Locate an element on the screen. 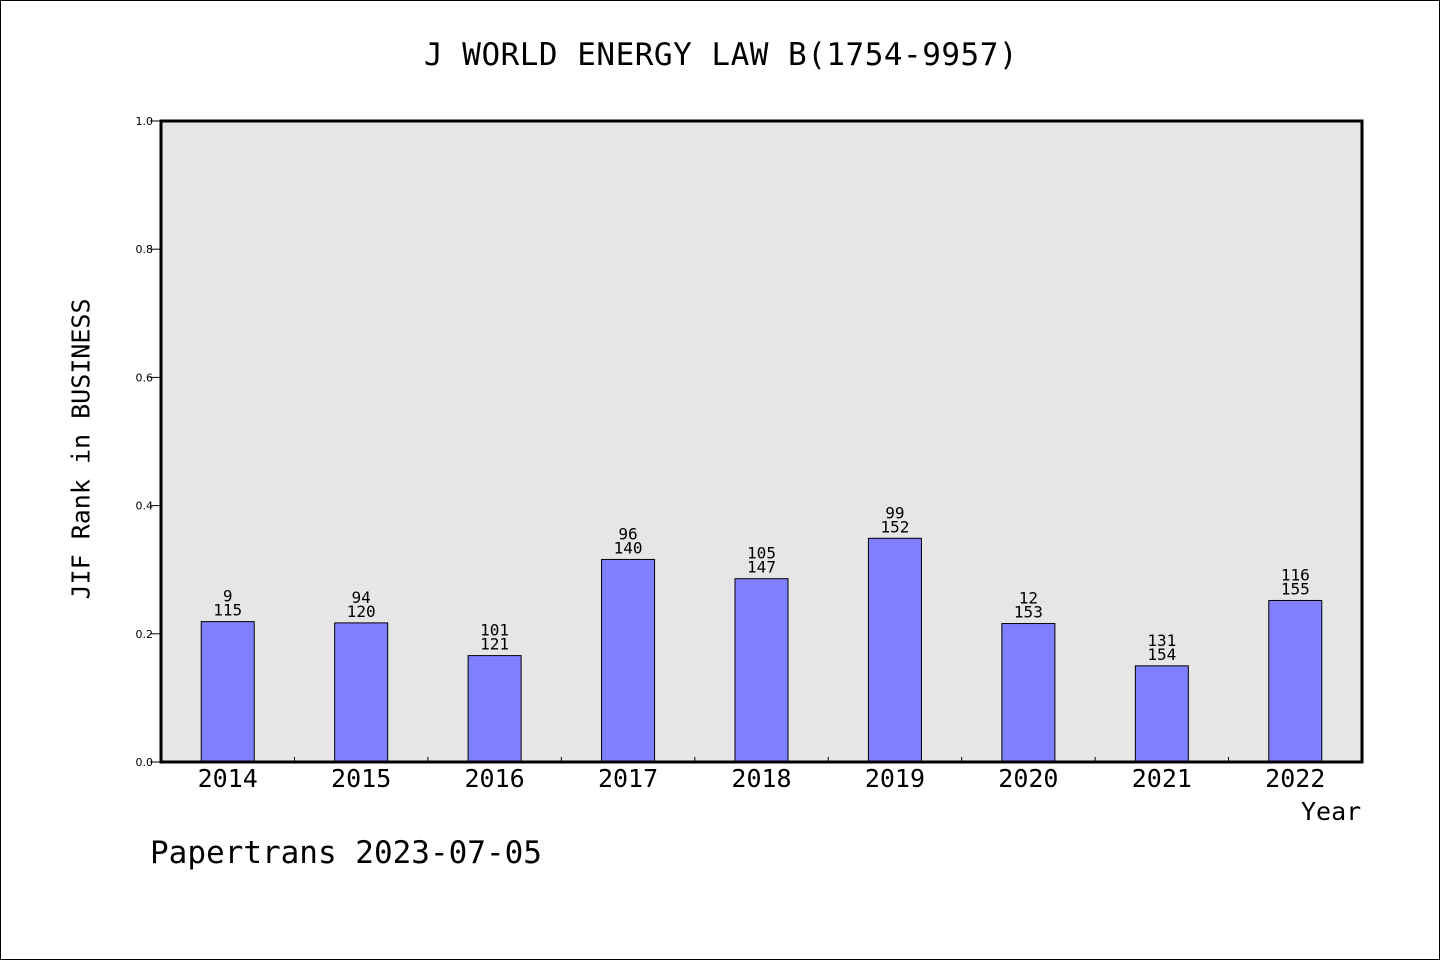 The height and width of the screenshot is (961, 1440). bar-label-top: 105 is located at coordinates (761, 553).